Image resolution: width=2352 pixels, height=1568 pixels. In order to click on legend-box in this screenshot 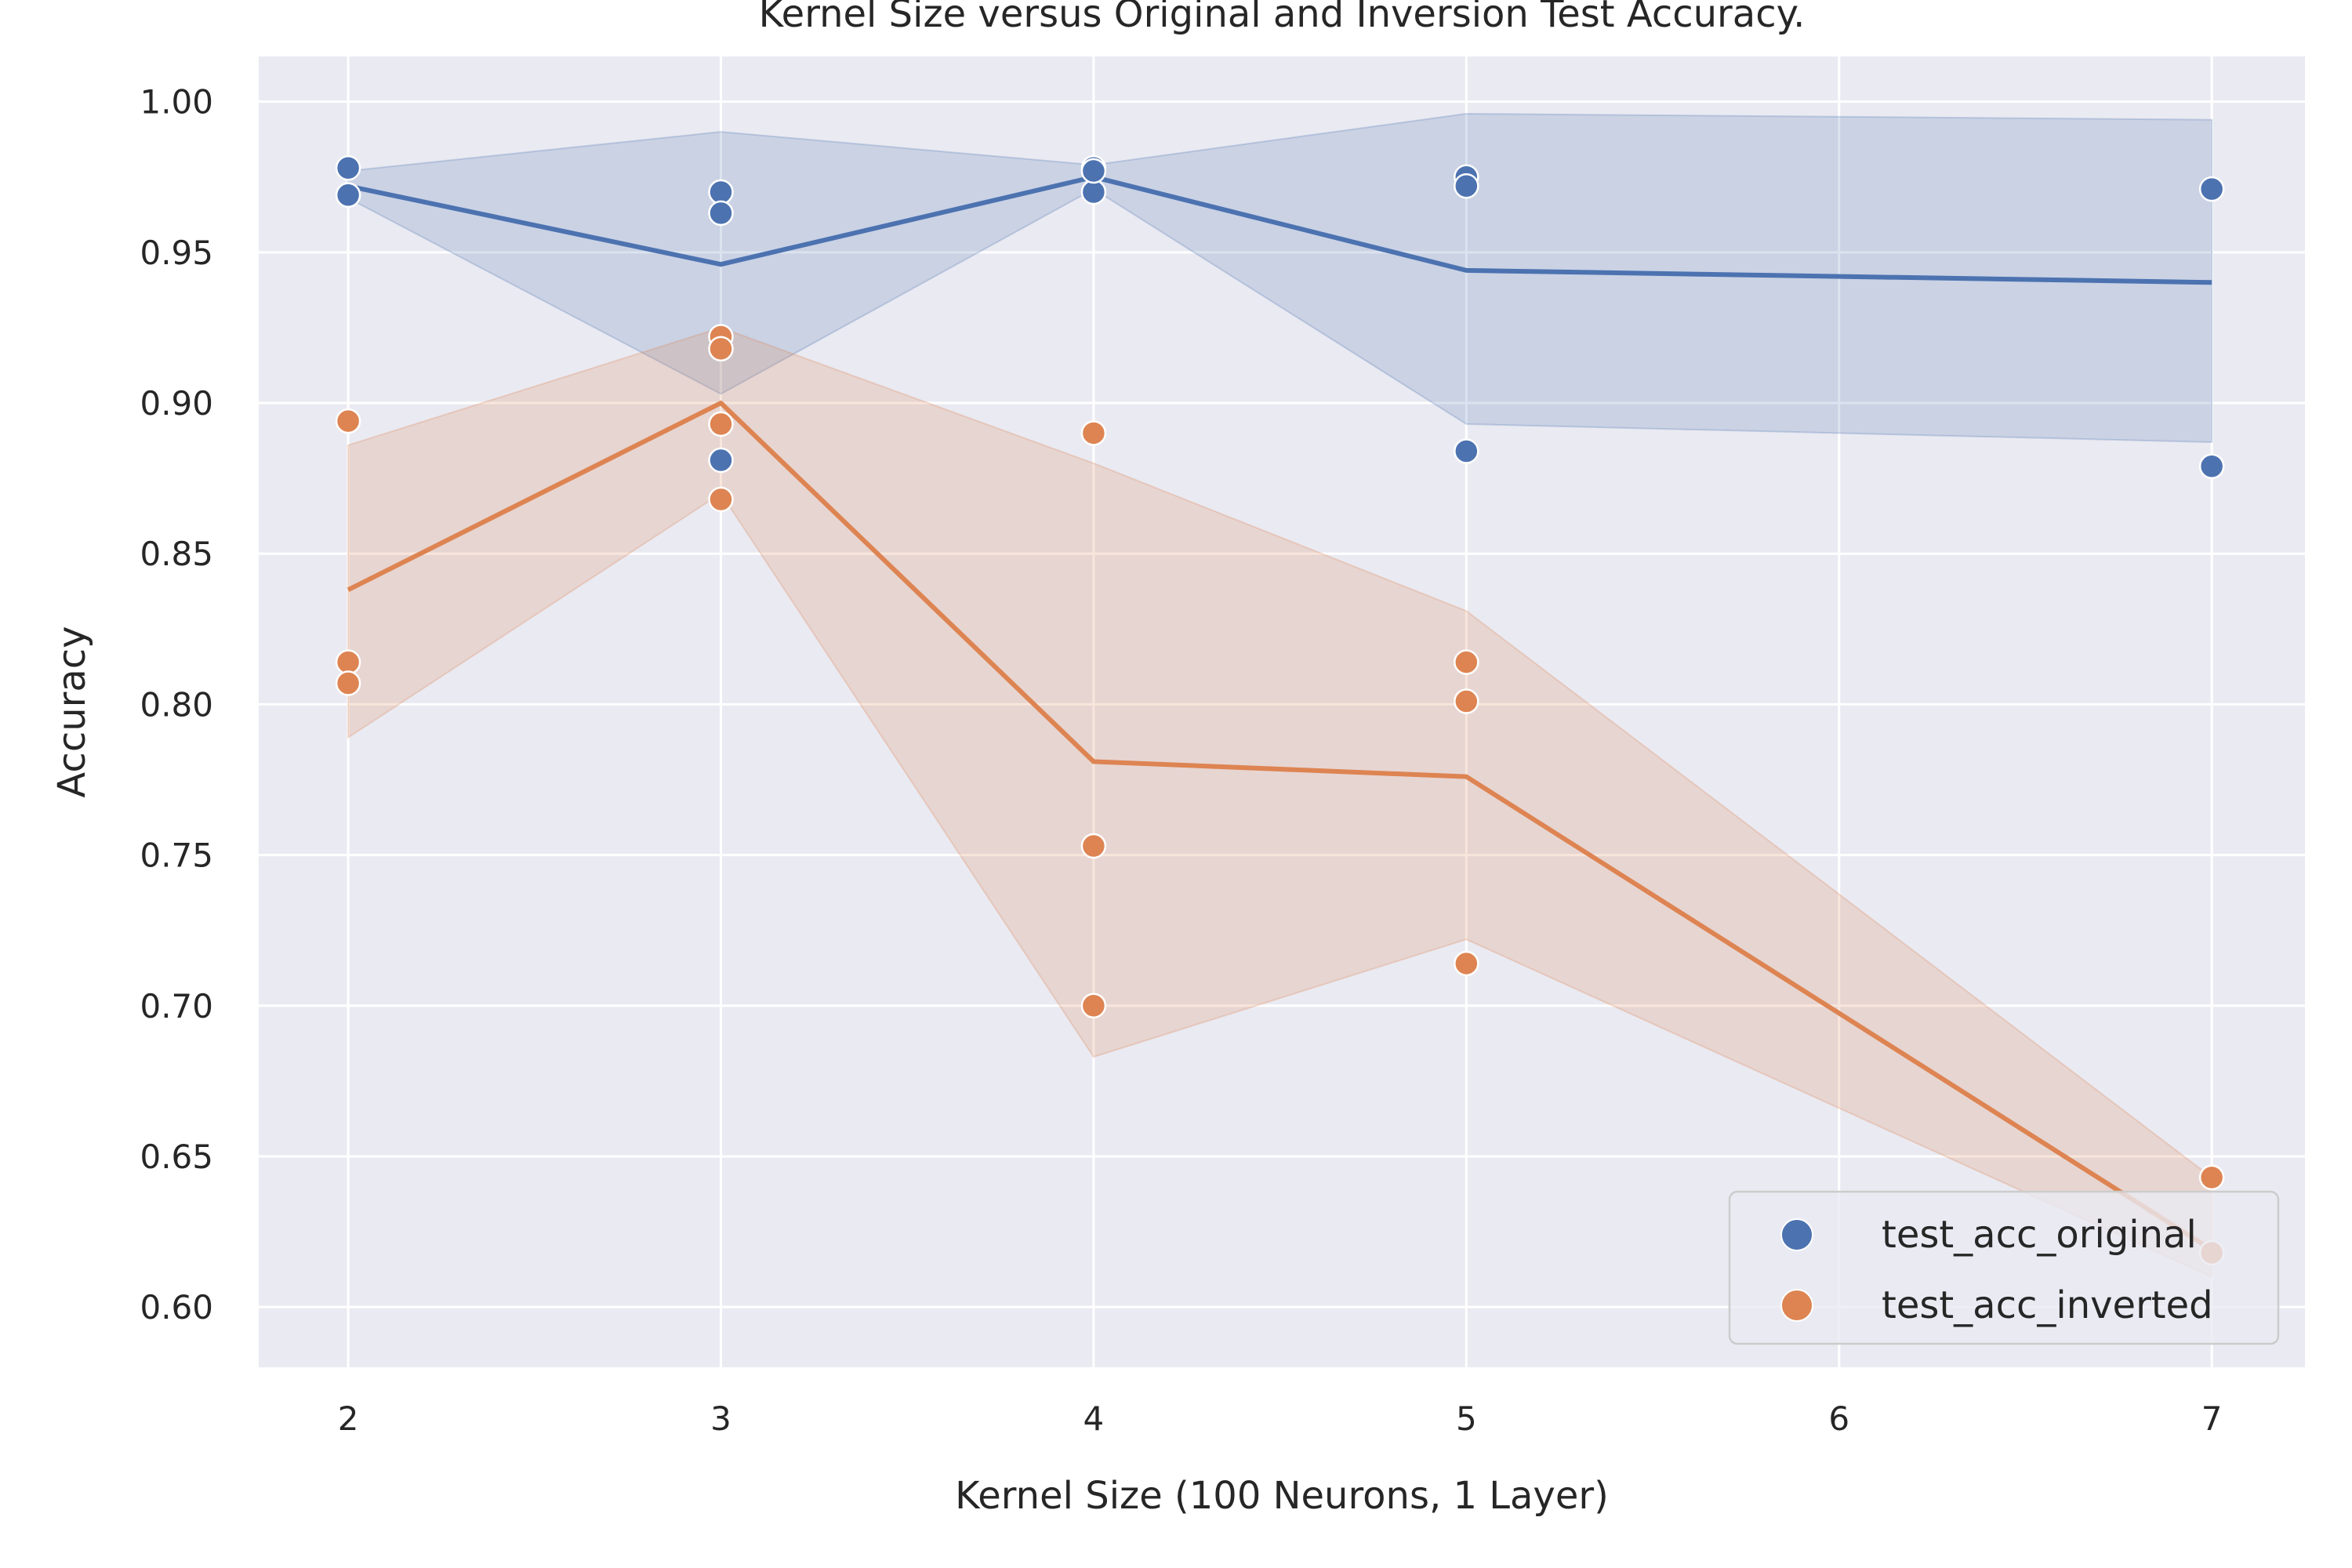, I will do `click(2004, 1267)`.